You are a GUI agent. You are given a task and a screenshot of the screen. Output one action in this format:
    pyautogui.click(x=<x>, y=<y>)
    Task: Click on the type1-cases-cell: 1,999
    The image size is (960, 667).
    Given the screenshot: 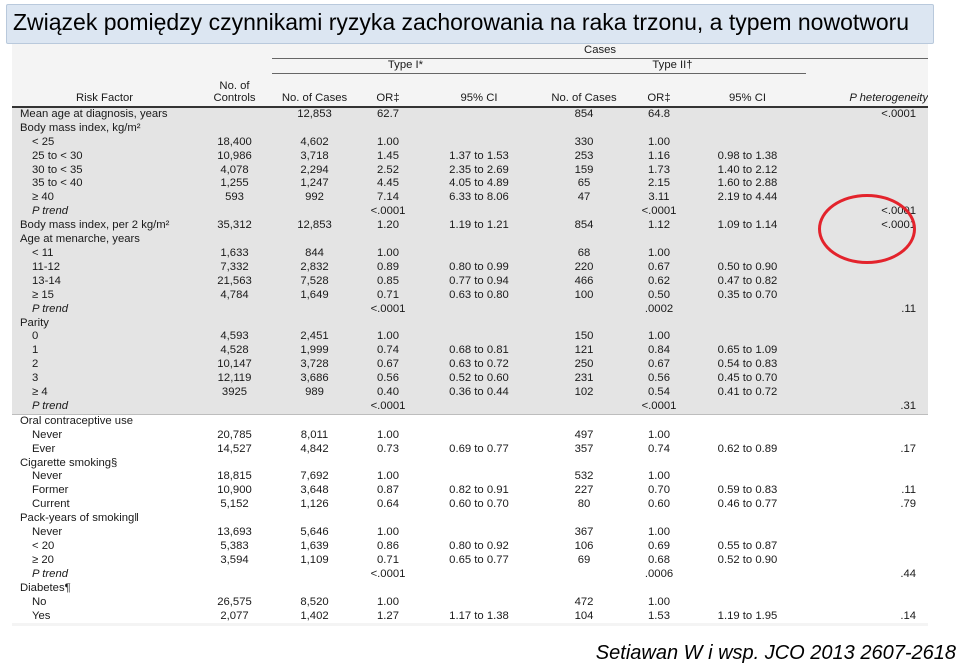 What is the action you would take?
    pyautogui.click(x=314, y=351)
    